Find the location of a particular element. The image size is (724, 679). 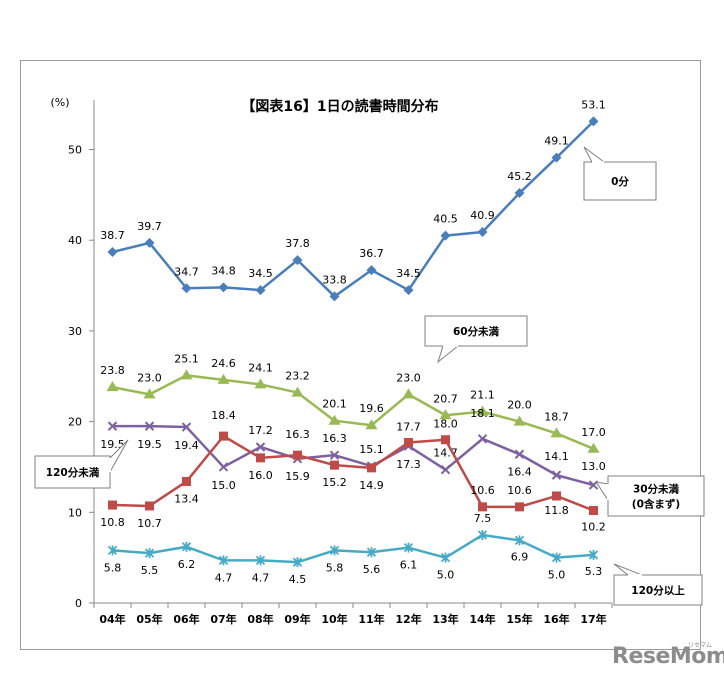

data-label: 15.9 is located at coordinates (297, 476).